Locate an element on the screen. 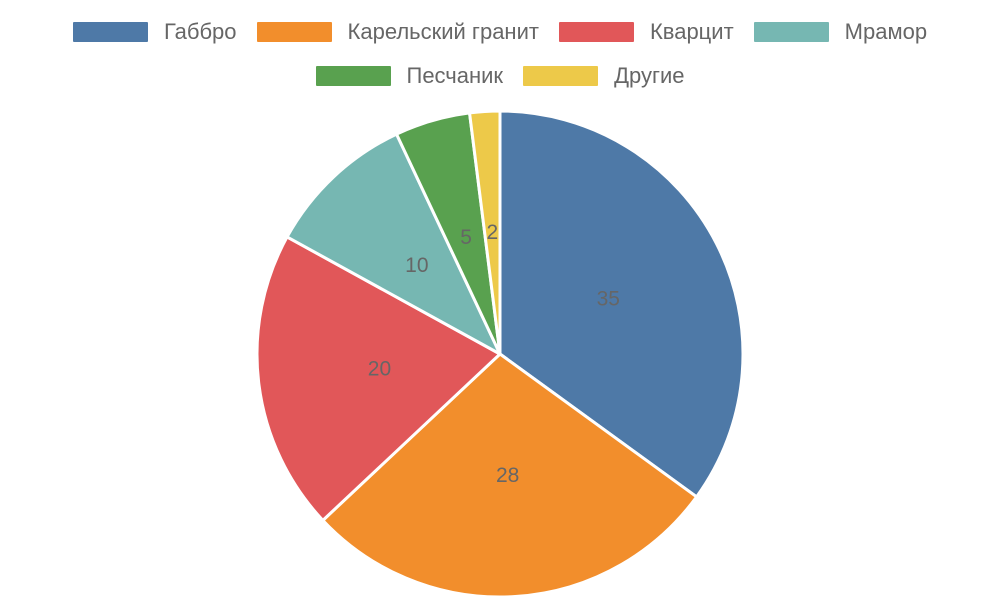  pie-slice-quartzite is located at coordinates (378, 378).